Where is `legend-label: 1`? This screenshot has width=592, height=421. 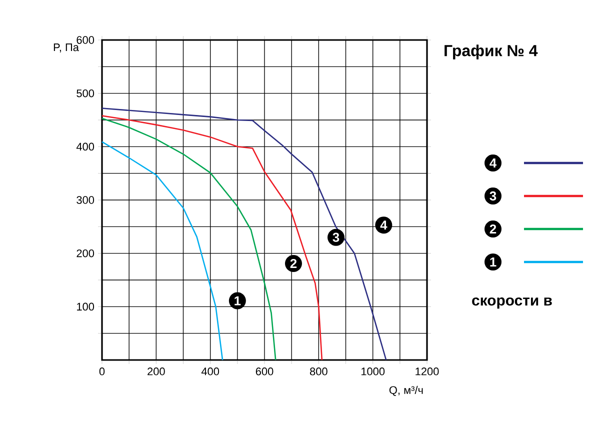
legend-label: 1 is located at coordinates (493, 262).